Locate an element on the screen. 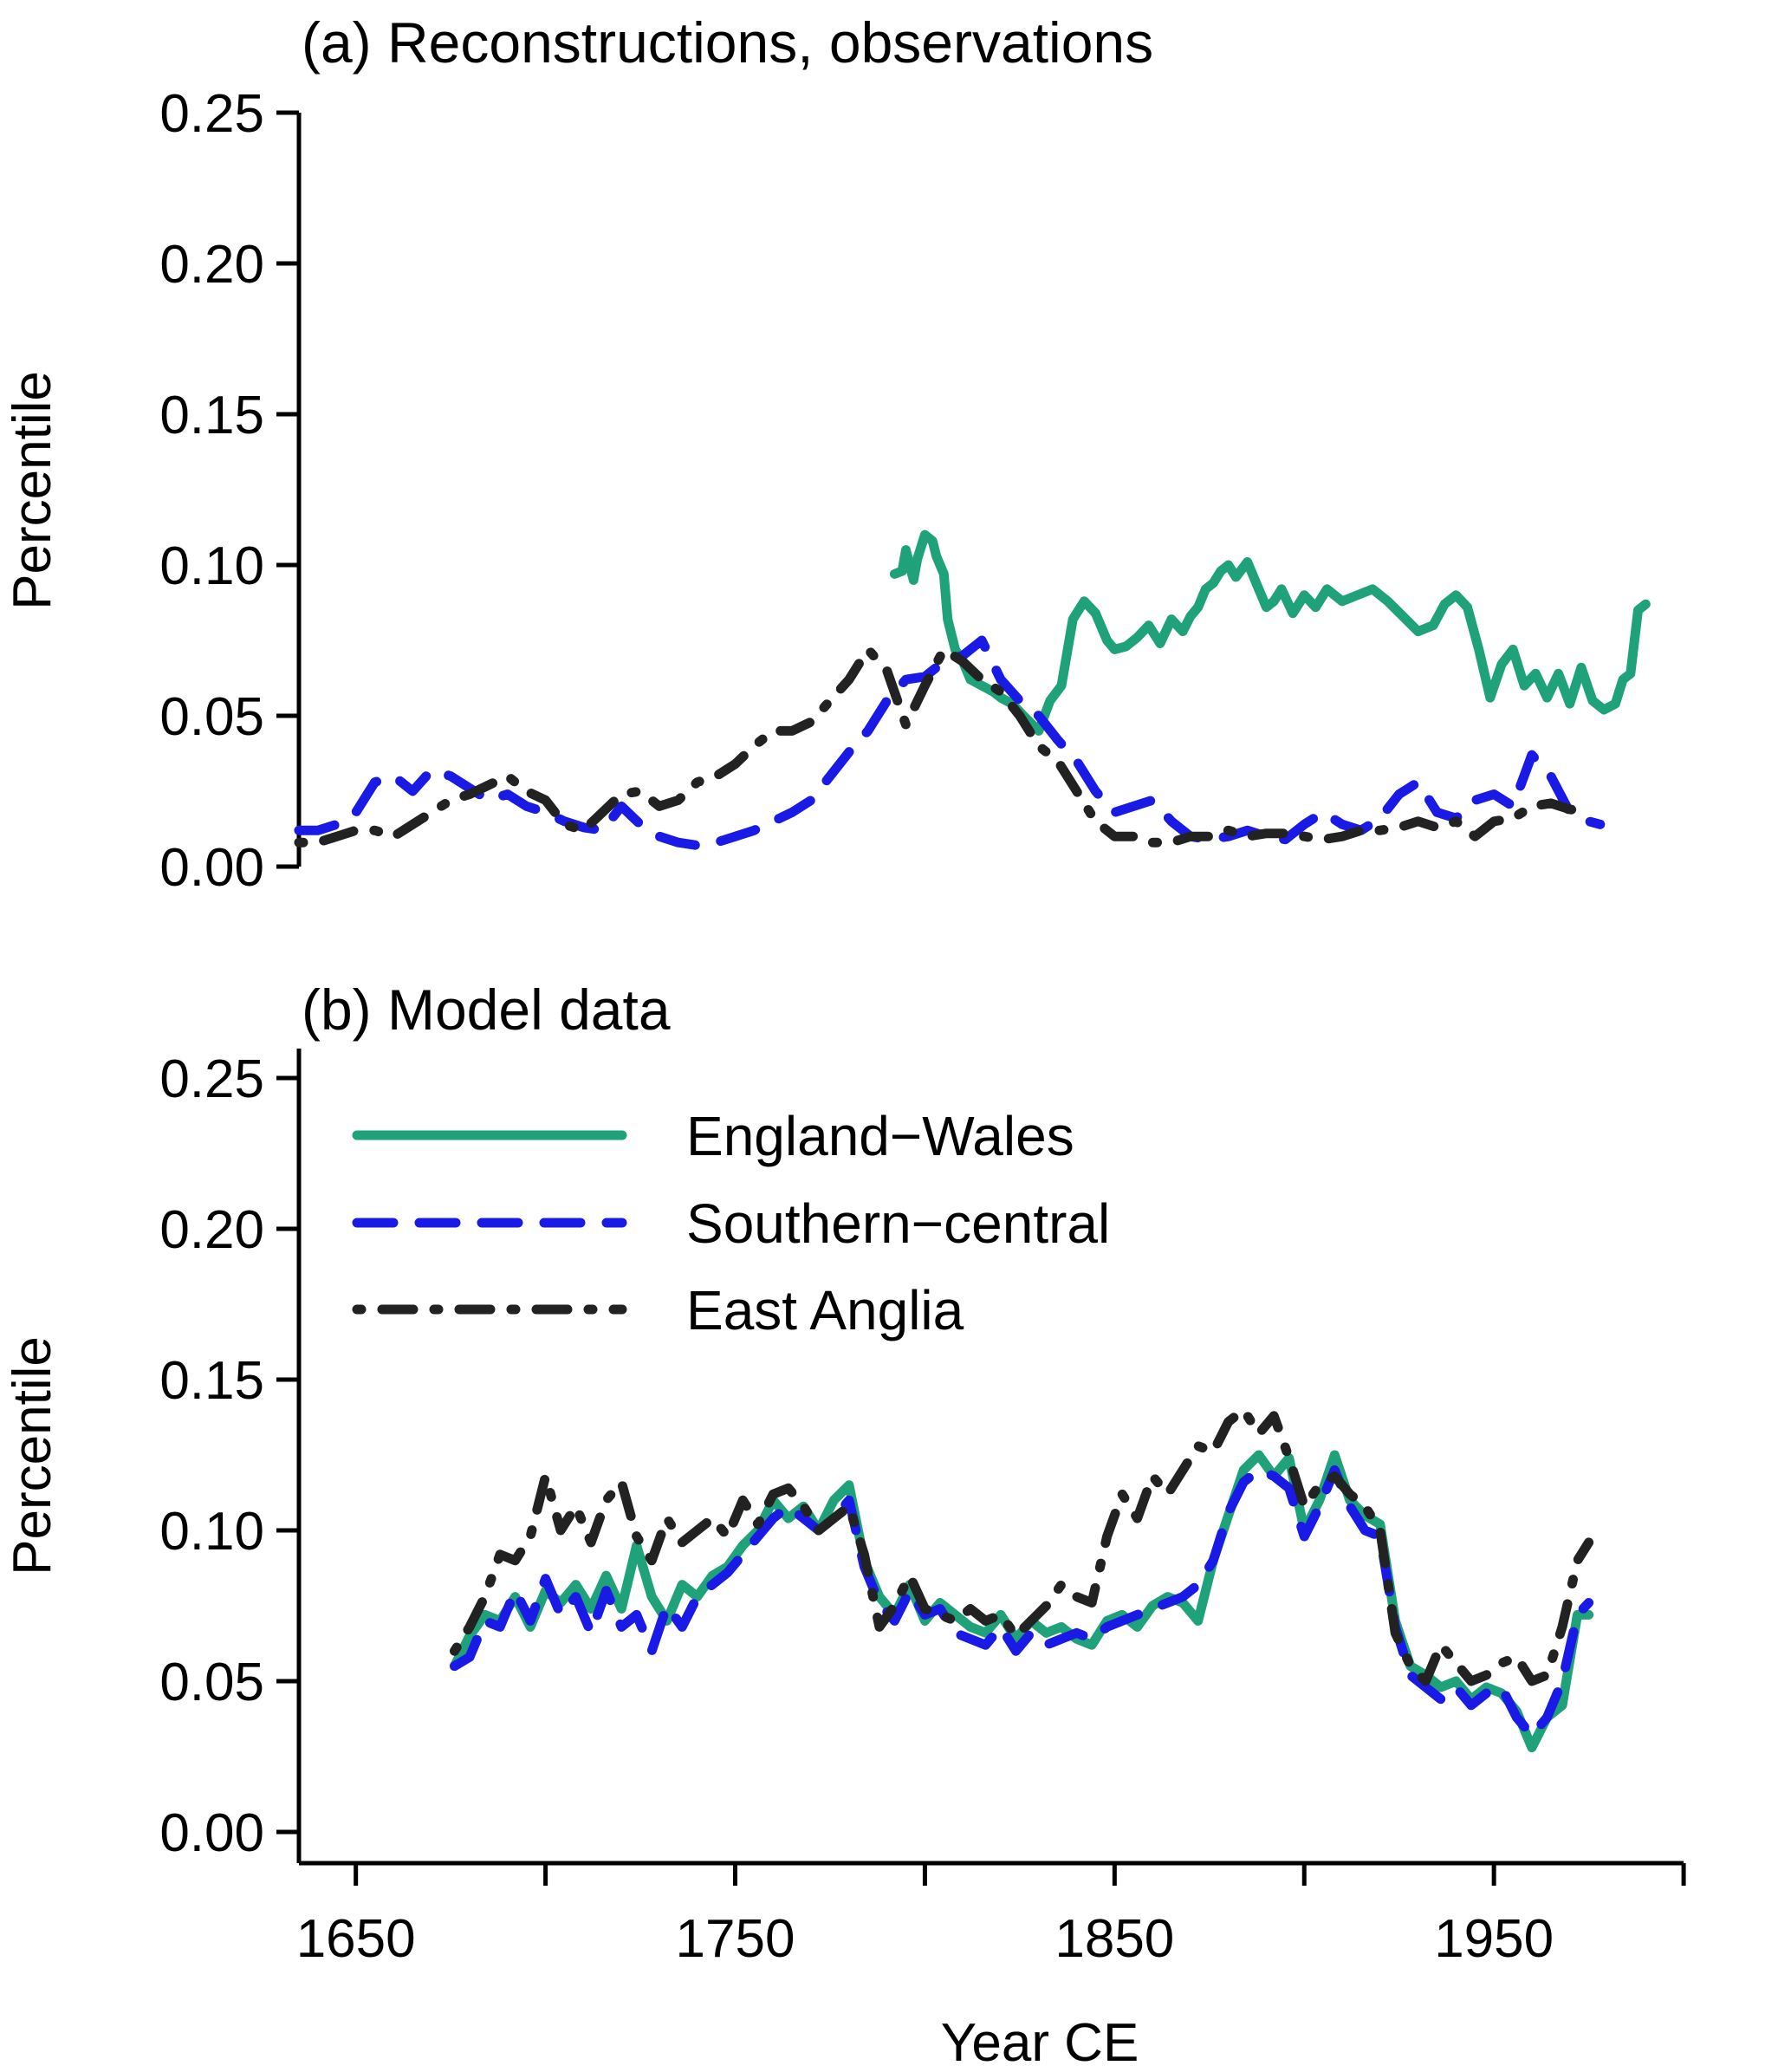 The image size is (1791, 2072). panel-a-y-tick-label: 0.20 is located at coordinates (211, 265).